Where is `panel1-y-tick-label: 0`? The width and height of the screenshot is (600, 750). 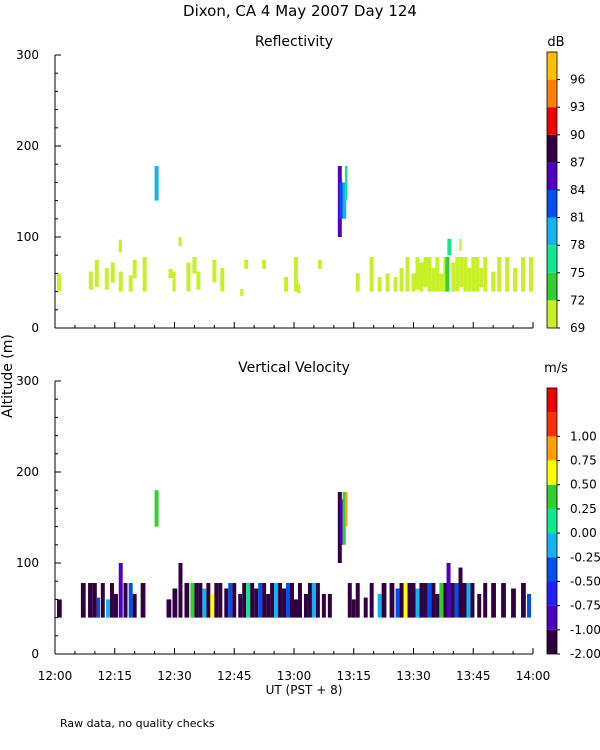 panel1-y-tick-label: 0 is located at coordinates (35, 328).